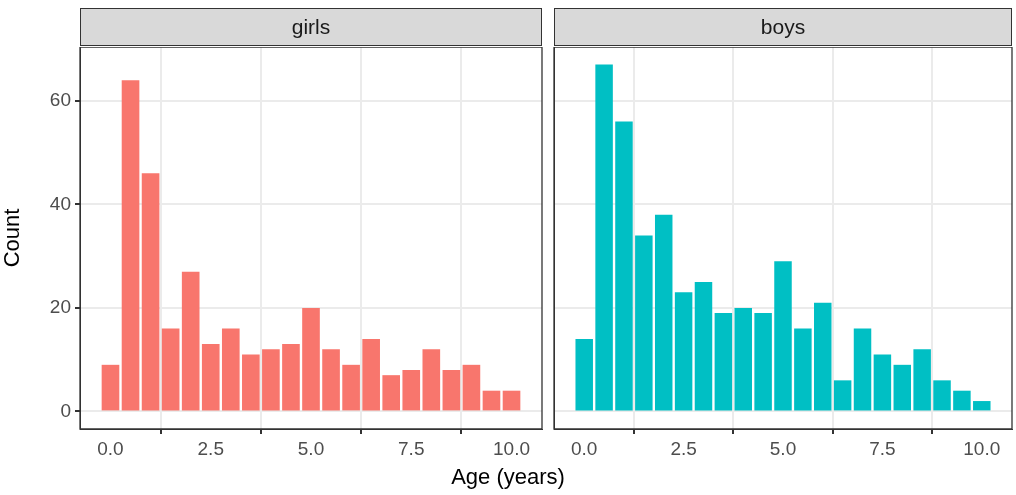 This screenshot has height=495, width=1016. What do you see at coordinates (783, 27) in the screenshot?
I see `chart-title: boys` at bounding box center [783, 27].